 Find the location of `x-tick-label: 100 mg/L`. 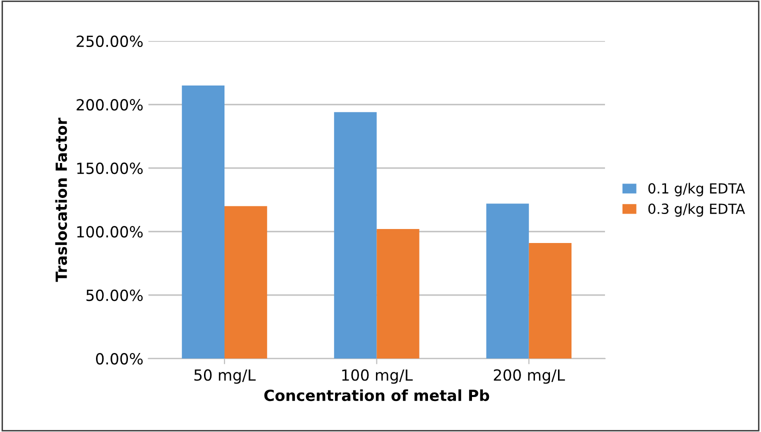

x-tick-label: 100 mg/L is located at coordinates (377, 376).